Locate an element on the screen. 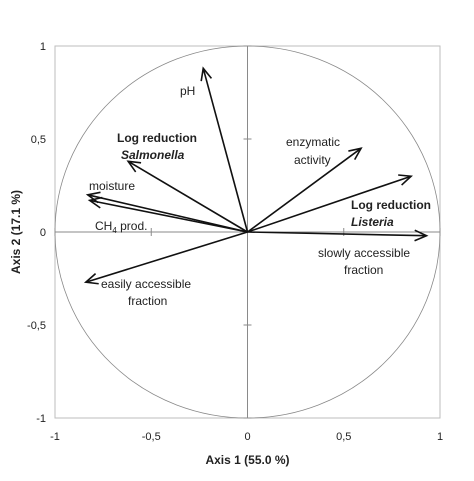 This screenshot has height=481, width=474. label-enzymatic-line1: enzymatic is located at coordinates (313, 142).